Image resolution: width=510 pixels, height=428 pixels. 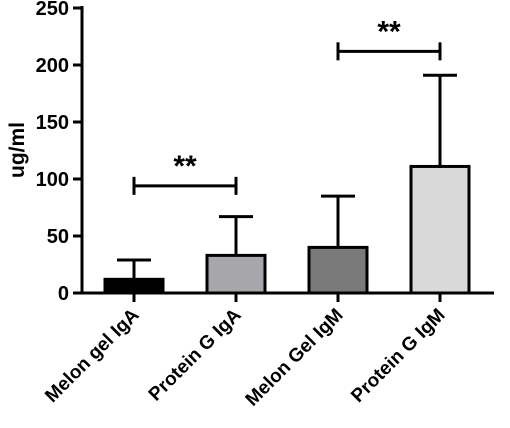 What do you see at coordinates (398, 356) in the screenshot?
I see `x-tick-label-3: Protein G IgM` at bounding box center [398, 356].